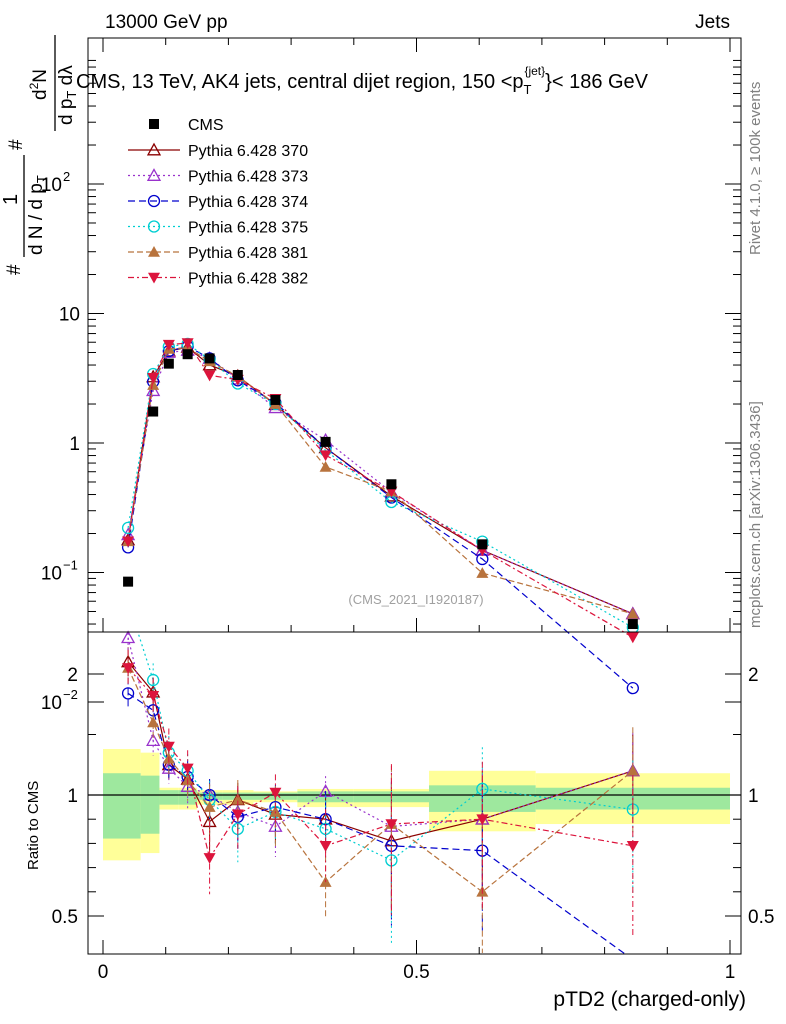  What do you see at coordinates (39, 155) in the screenshot?
I see `main-y-axis-label: # 1 d N / d pT # d2N d pT dλ` at bounding box center [39, 155].